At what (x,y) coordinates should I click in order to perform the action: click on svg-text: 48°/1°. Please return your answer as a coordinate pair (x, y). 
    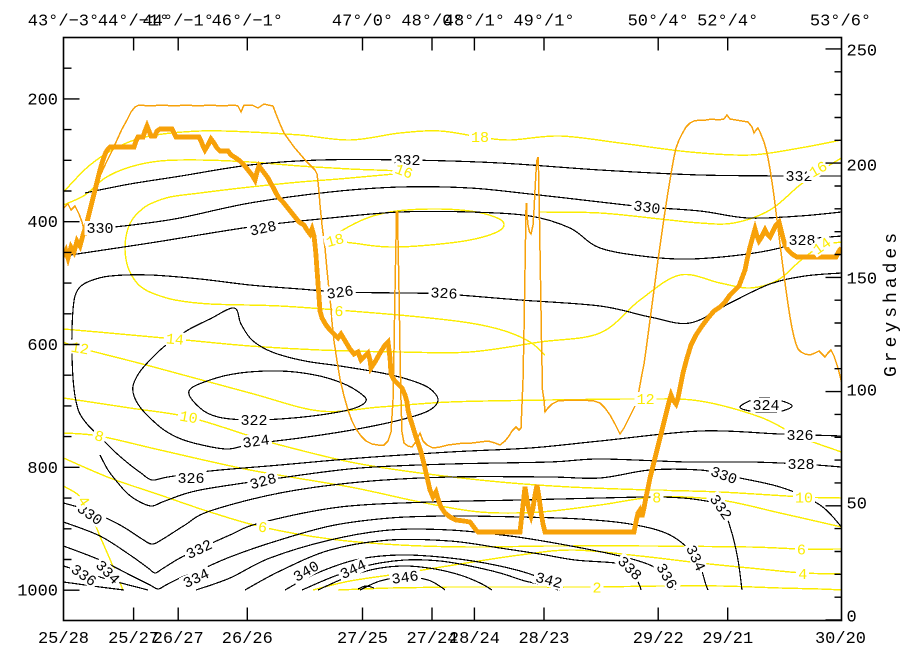
    Looking at the image, I should click on (474, 22).